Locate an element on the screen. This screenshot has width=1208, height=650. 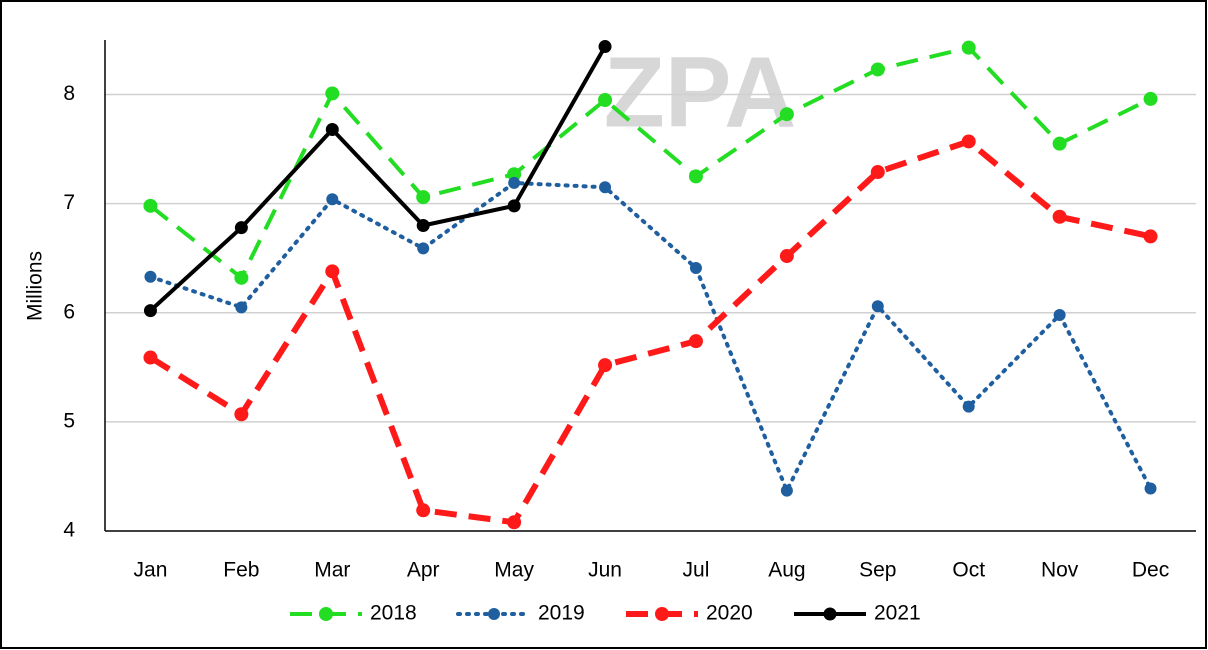
y-tick-label: 4 is located at coordinates (69, 530).